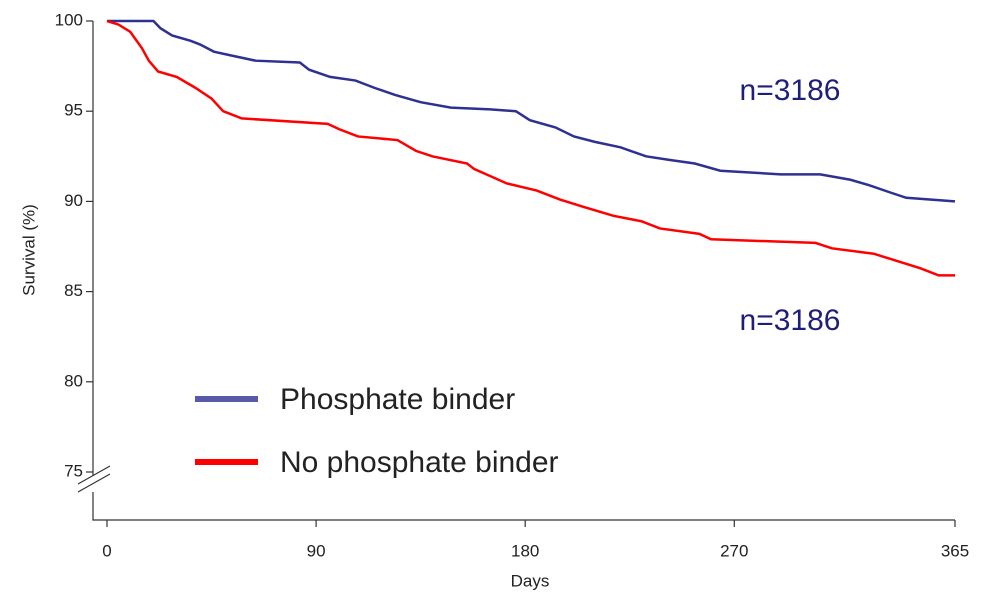 The image size is (990, 597). I want to click on x-tick-label: 0, so click(106, 550).